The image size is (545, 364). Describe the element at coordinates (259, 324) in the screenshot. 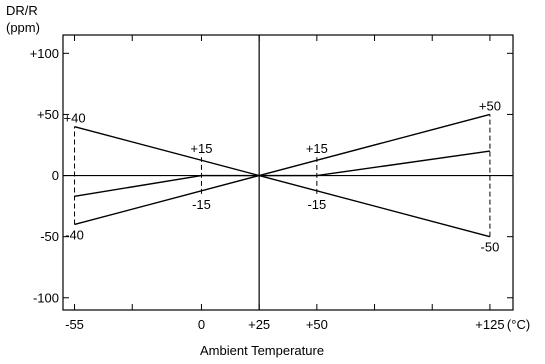

I see `x-tick-label: +25` at that location.